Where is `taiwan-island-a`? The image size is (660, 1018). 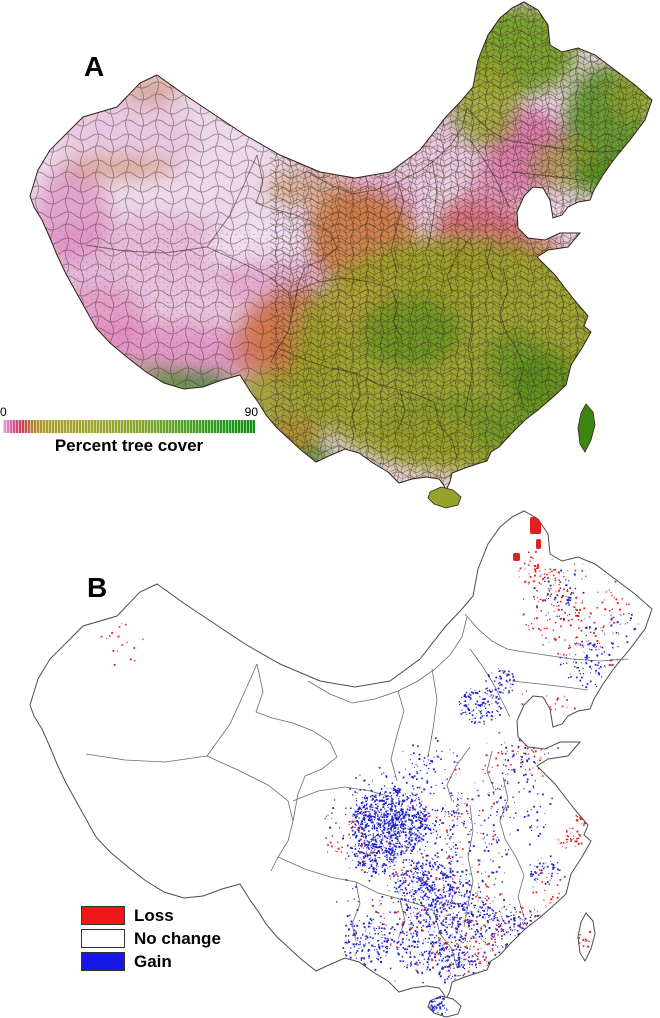 taiwan-island-a is located at coordinates (586, 428).